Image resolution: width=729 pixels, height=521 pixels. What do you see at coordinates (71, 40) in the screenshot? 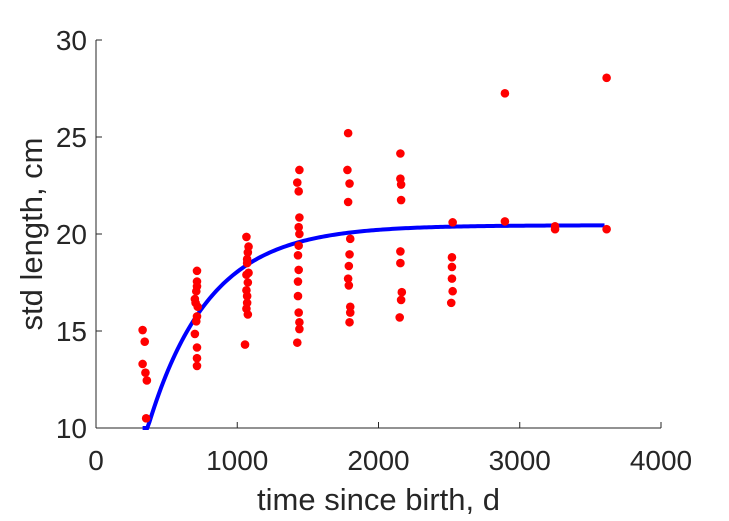
I see `y-tick-label: 30` at bounding box center [71, 40].